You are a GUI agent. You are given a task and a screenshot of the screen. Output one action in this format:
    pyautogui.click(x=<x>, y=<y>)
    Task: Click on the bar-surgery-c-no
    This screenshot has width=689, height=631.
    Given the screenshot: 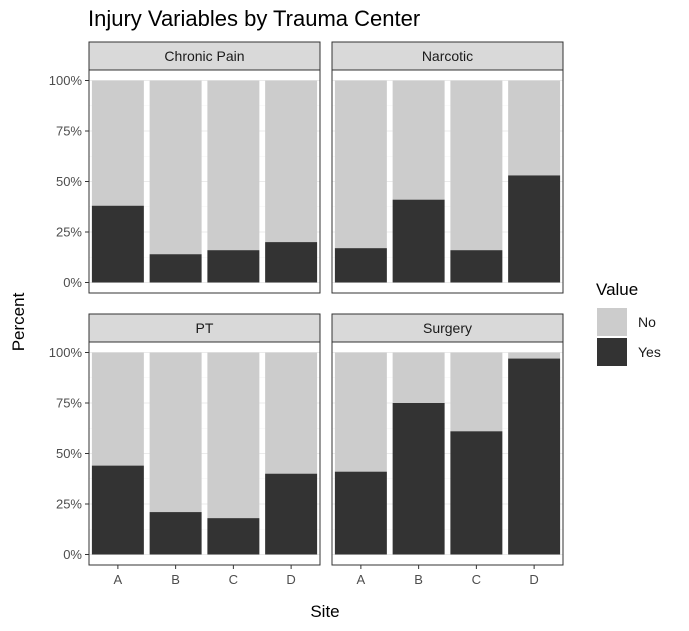 What is the action you would take?
    pyautogui.click(x=476, y=392)
    